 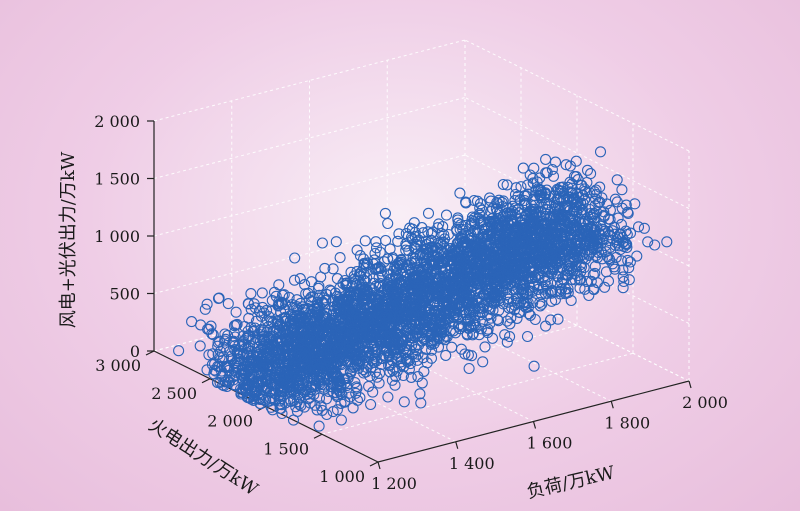 I want to click on z-tick-label: 500, so click(x=124, y=294).